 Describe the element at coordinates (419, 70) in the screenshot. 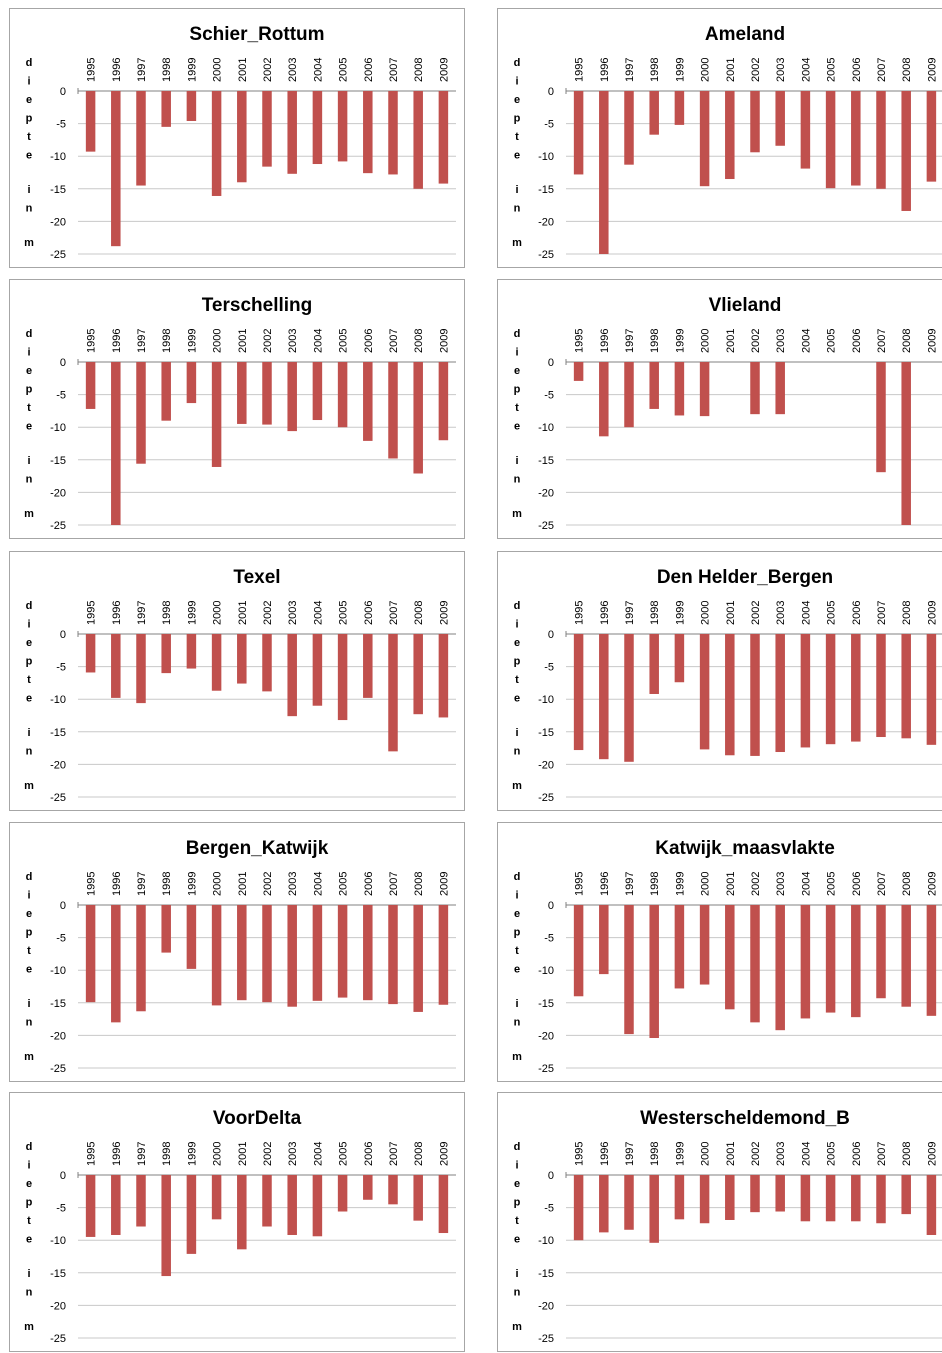

I see `x-tick-label: 2008` at that location.